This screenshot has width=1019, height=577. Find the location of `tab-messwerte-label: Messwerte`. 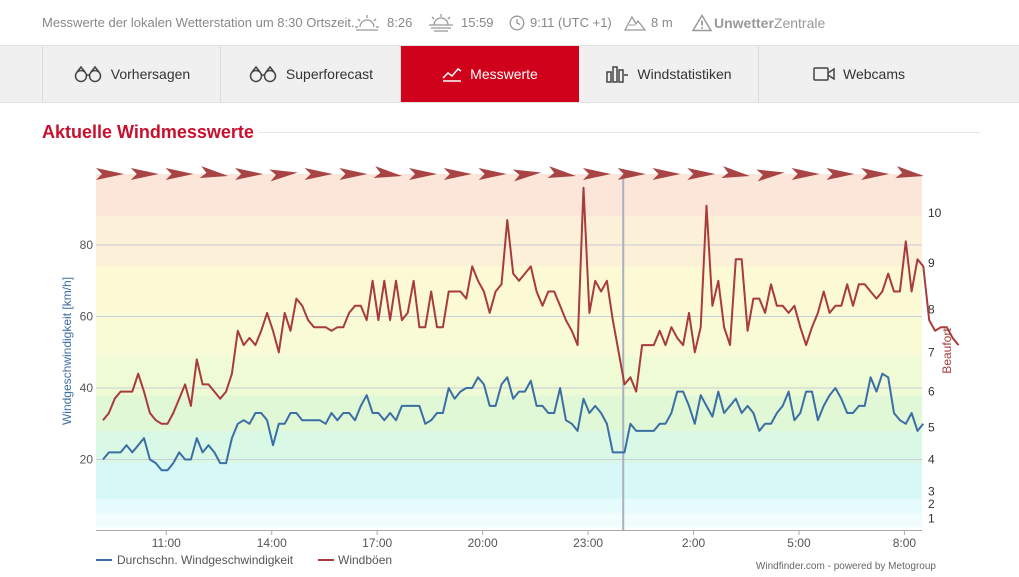

tab-messwerte-label: Messwerte is located at coordinates (504, 74).